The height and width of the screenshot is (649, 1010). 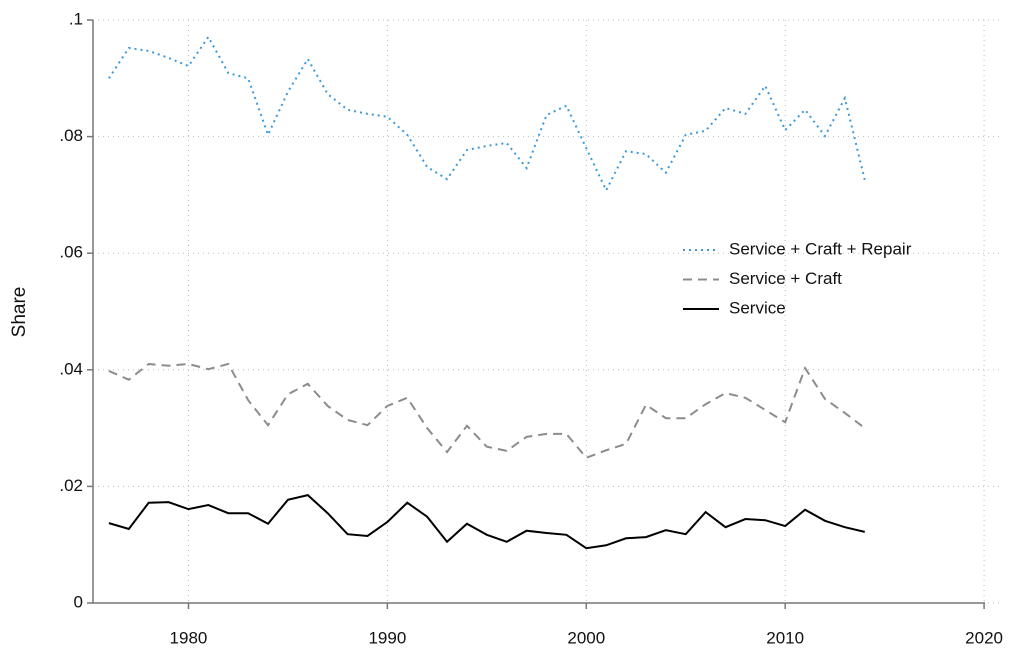 What do you see at coordinates (76, 18) in the screenshot?
I see `y-tick-label: .1` at bounding box center [76, 18].